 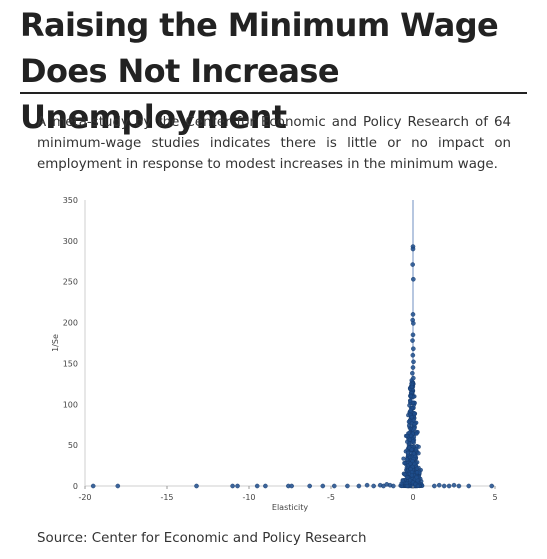 What do you see at coordinates (290, 507) in the screenshot?
I see `x-axis-label: Elasticity` at bounding box center [290, 507].